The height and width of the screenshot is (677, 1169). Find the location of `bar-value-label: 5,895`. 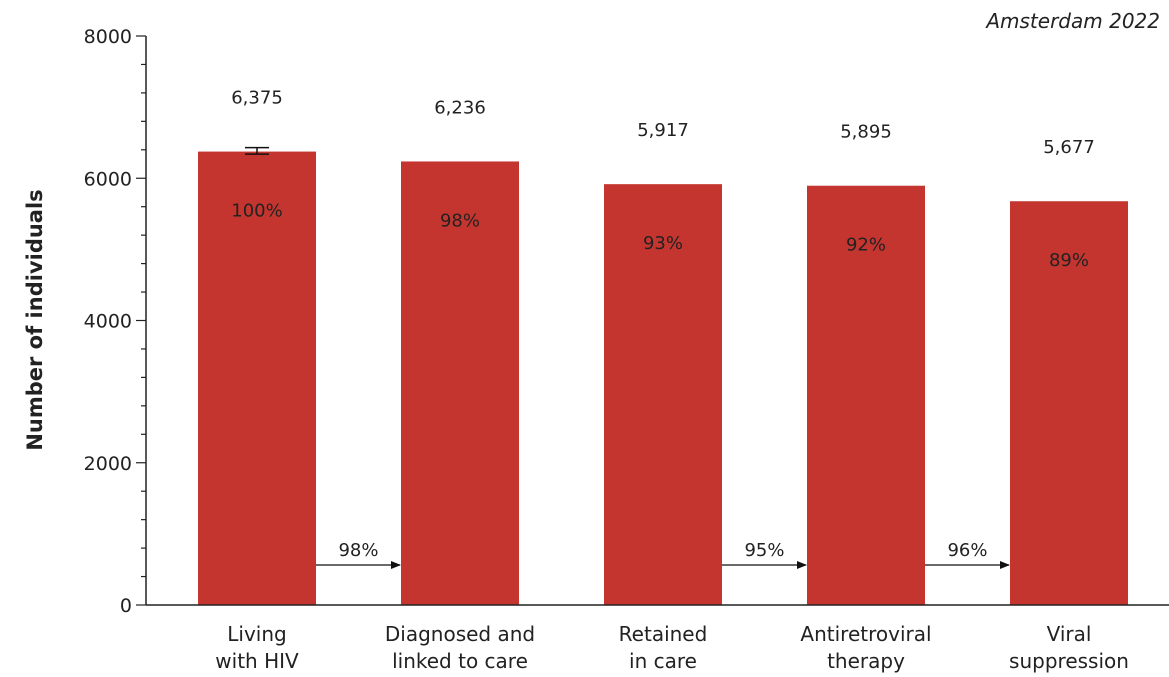

bar-value-label: 5,895 is located at coordinates (866, 132).